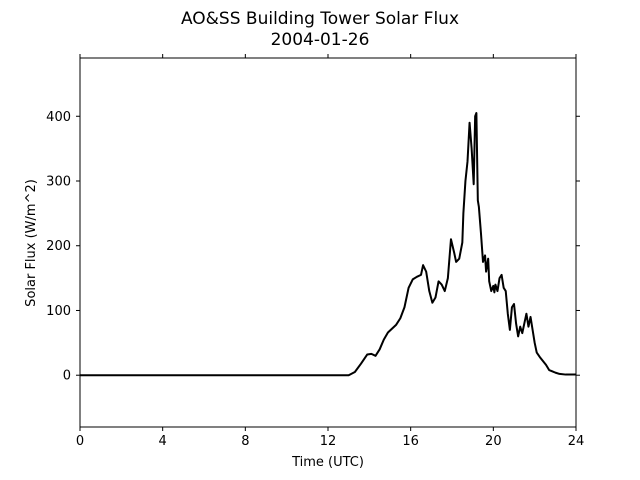 This screenshot has width=640, height=480. Describe the element at coordinates (58, 182) in the screenshot. I see `y-tick-label: 300` at that location.